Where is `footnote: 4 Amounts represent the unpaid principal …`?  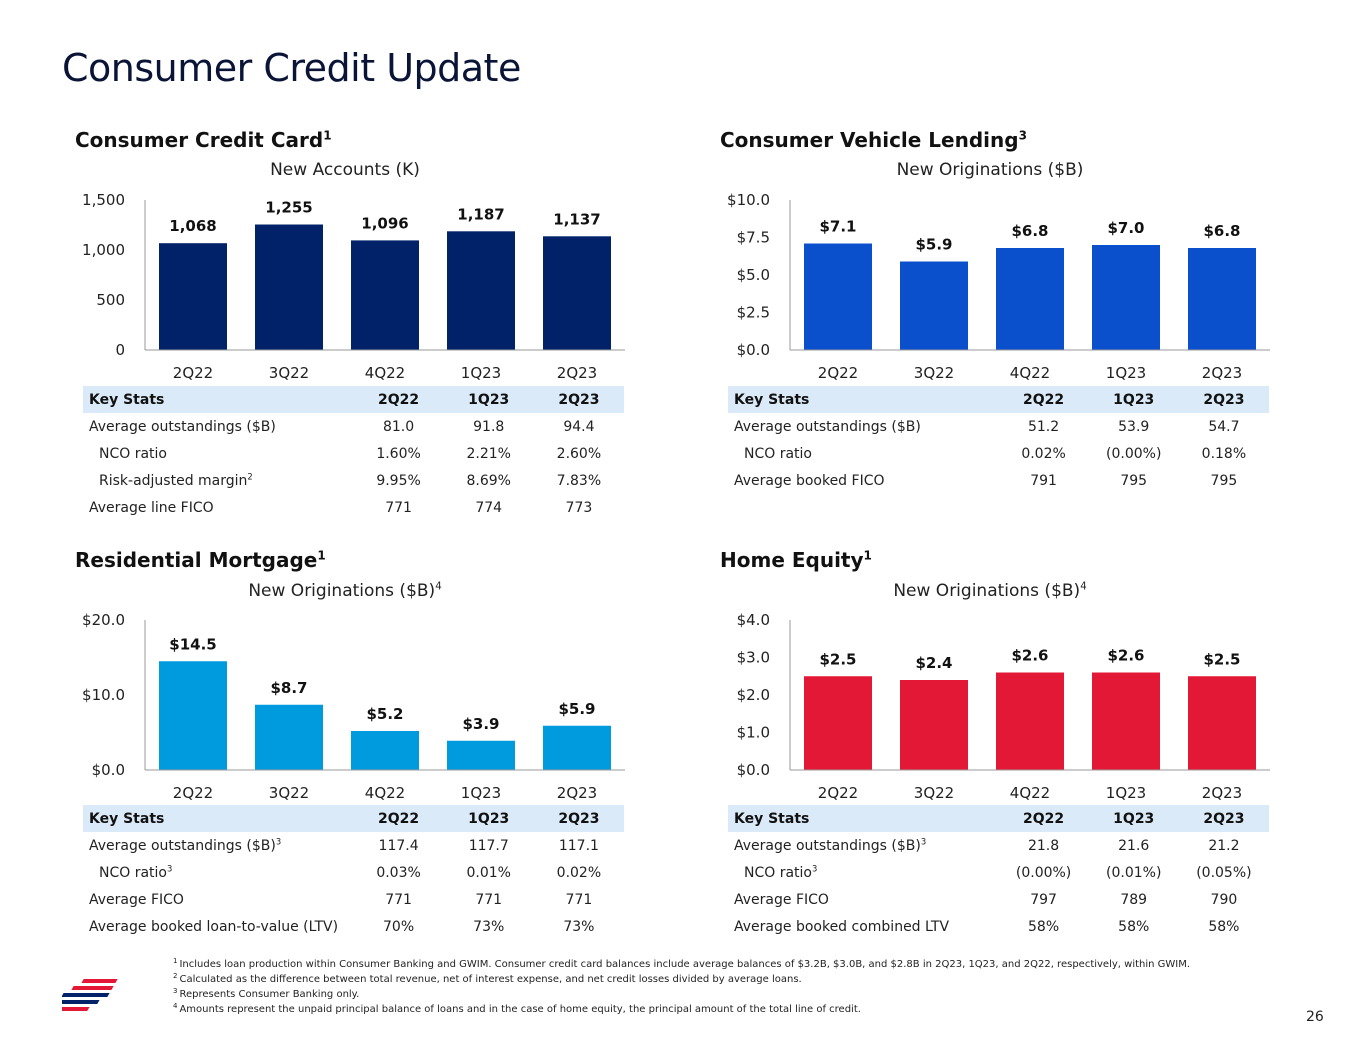
footnote: 4 Amounts represent the unpaid principal … is located at coordinates (723, 1009).